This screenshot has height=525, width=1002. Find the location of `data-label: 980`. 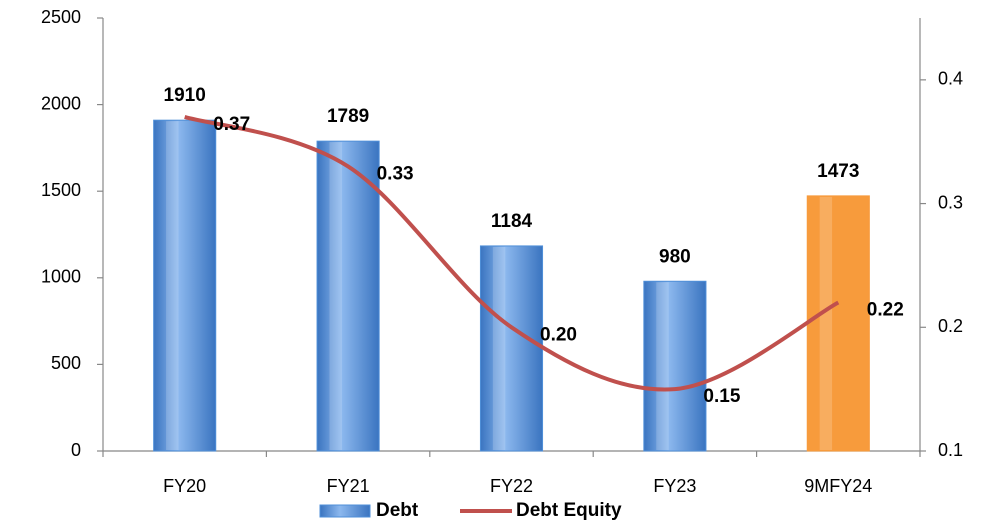

data-label: 980 is located at coordinates (675, 256).